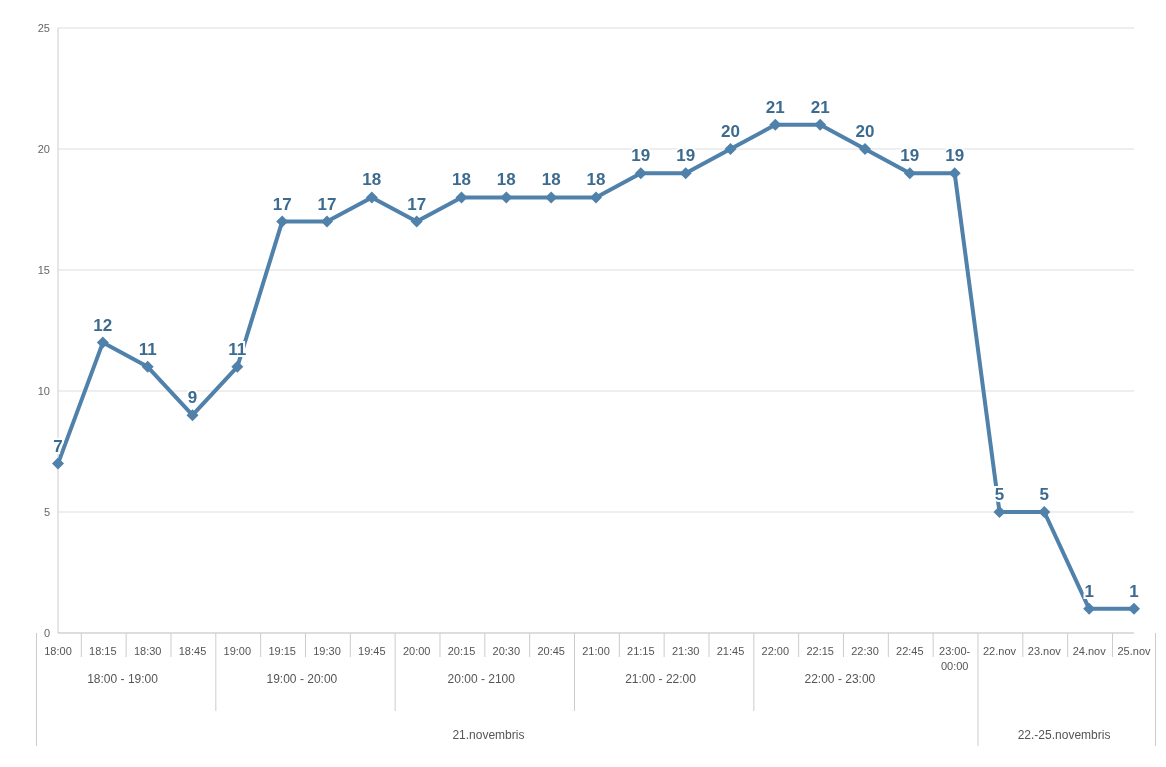  What do you see at coordinates (461, 651) in the screenshot?
I see `x-tick-label: 20:15` at bounding box center [461, 651].